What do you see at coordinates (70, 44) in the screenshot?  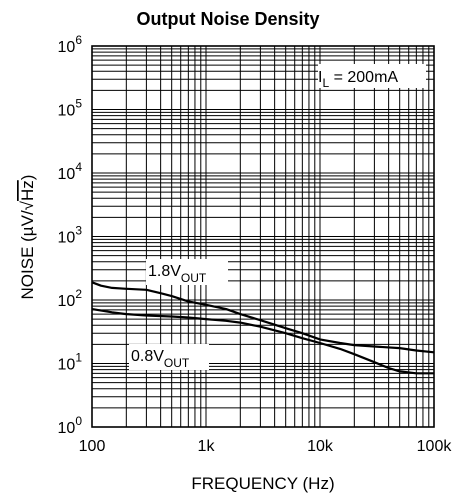 I see `y-tick-label: 10⁶` at bounding box center [70, 44].